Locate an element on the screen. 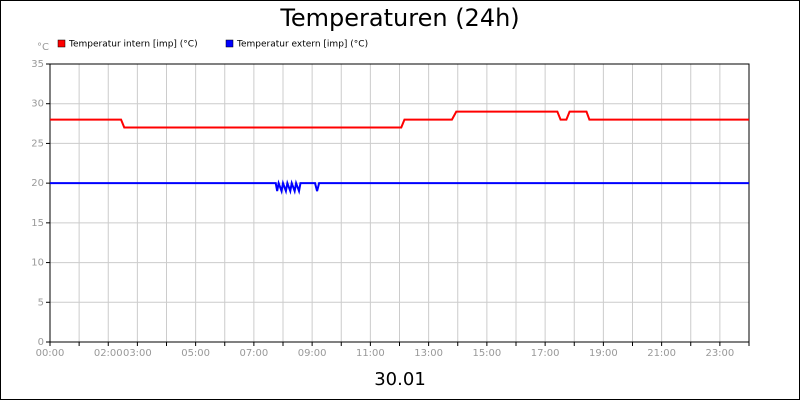  x-tick-label: 15:00 is located at coordinates (486, 353).